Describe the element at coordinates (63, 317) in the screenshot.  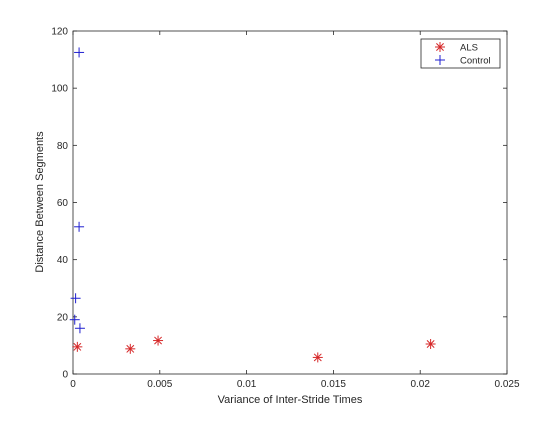
I see `y-tick-label: 20` at that location.